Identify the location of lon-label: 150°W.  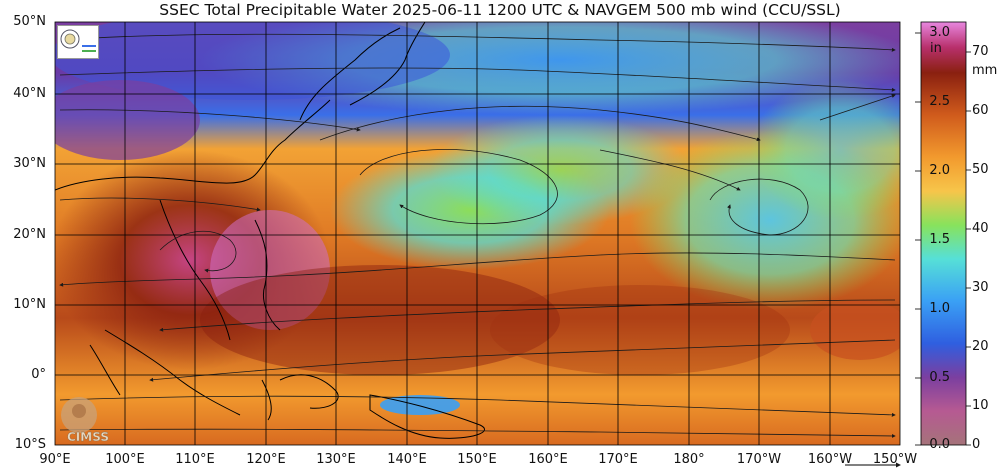
(895, 459).